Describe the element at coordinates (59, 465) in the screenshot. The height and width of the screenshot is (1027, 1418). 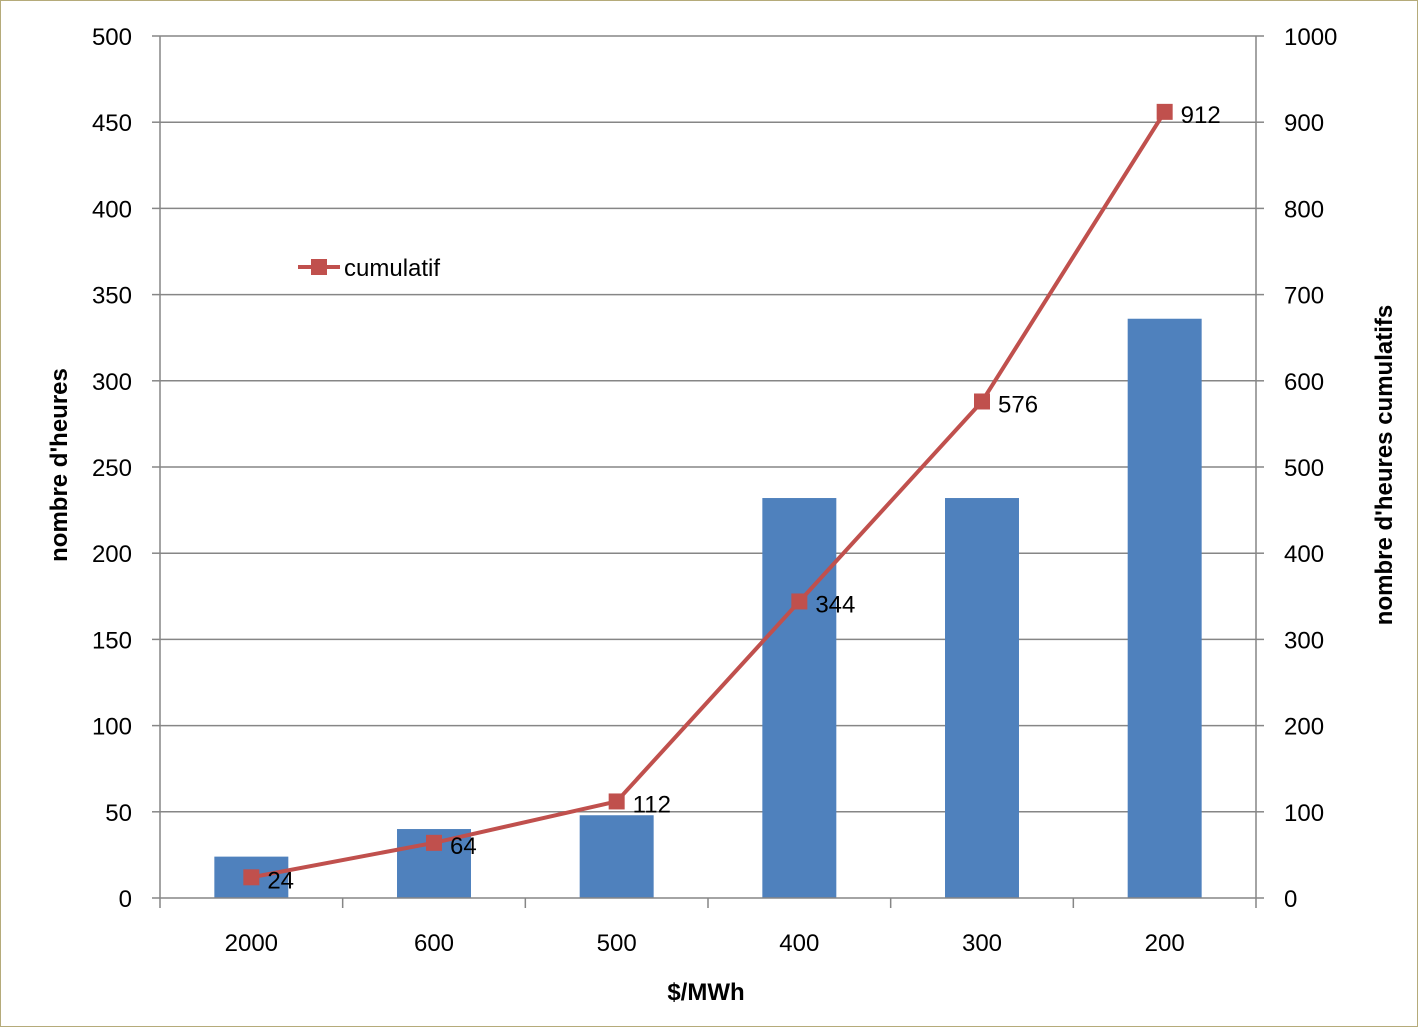
I see `y-axis-title-left: nombre d'heures` at that location.